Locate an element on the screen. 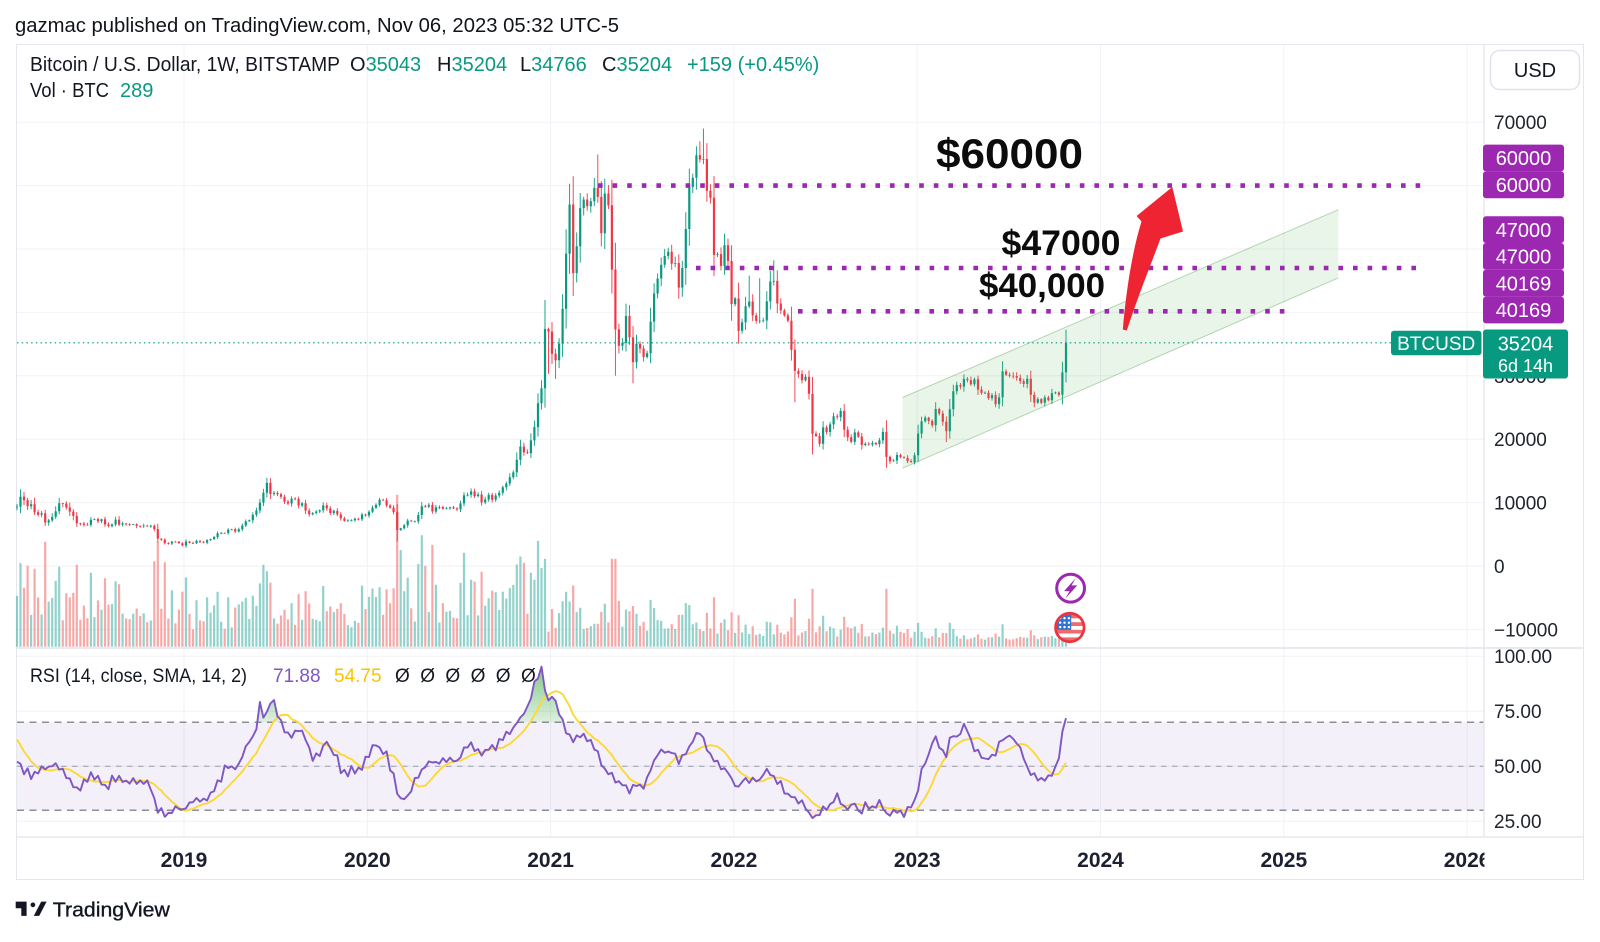 The image size is (1600, 942). svg-text: 35204 is located at coordinates (1526, 345).